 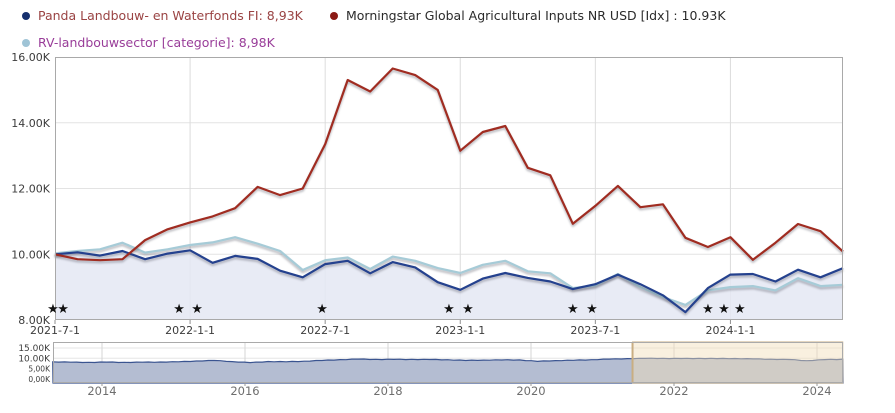 I want to click on series-line-category, so click(x=449, y=271).